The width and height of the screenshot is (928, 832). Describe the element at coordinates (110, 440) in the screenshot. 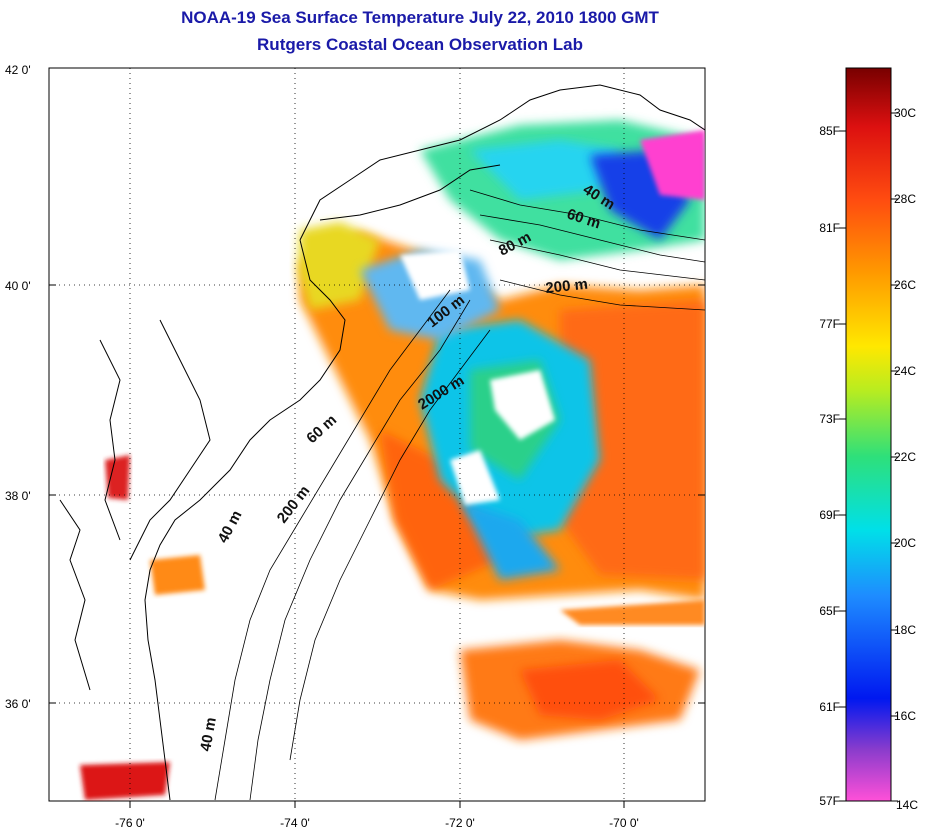

I see `chesapeake-bay-shore` at that location.